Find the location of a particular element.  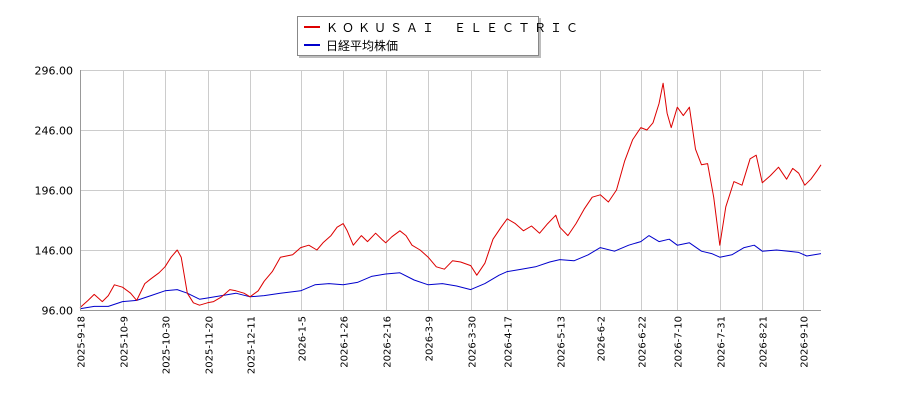

x-tick-label: 2026-9-10 is located at coordinates (805, 342).